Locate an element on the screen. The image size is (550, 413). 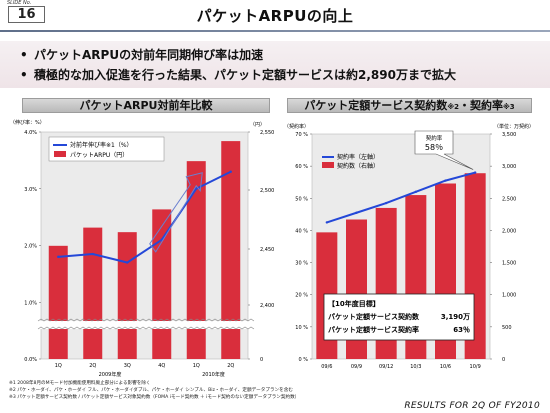
left-tick-label: 20 % is located at coordinates (301, 296).